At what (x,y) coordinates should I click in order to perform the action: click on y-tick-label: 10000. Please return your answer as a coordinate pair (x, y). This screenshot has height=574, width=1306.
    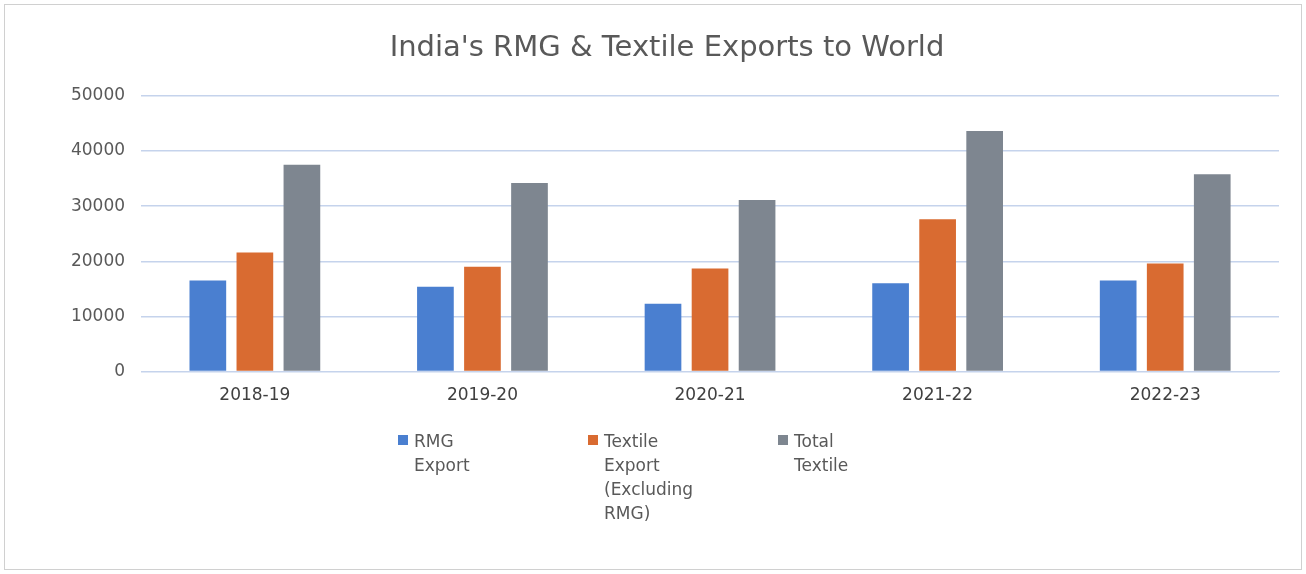
    Looking at the image, I should click on (98, 314).